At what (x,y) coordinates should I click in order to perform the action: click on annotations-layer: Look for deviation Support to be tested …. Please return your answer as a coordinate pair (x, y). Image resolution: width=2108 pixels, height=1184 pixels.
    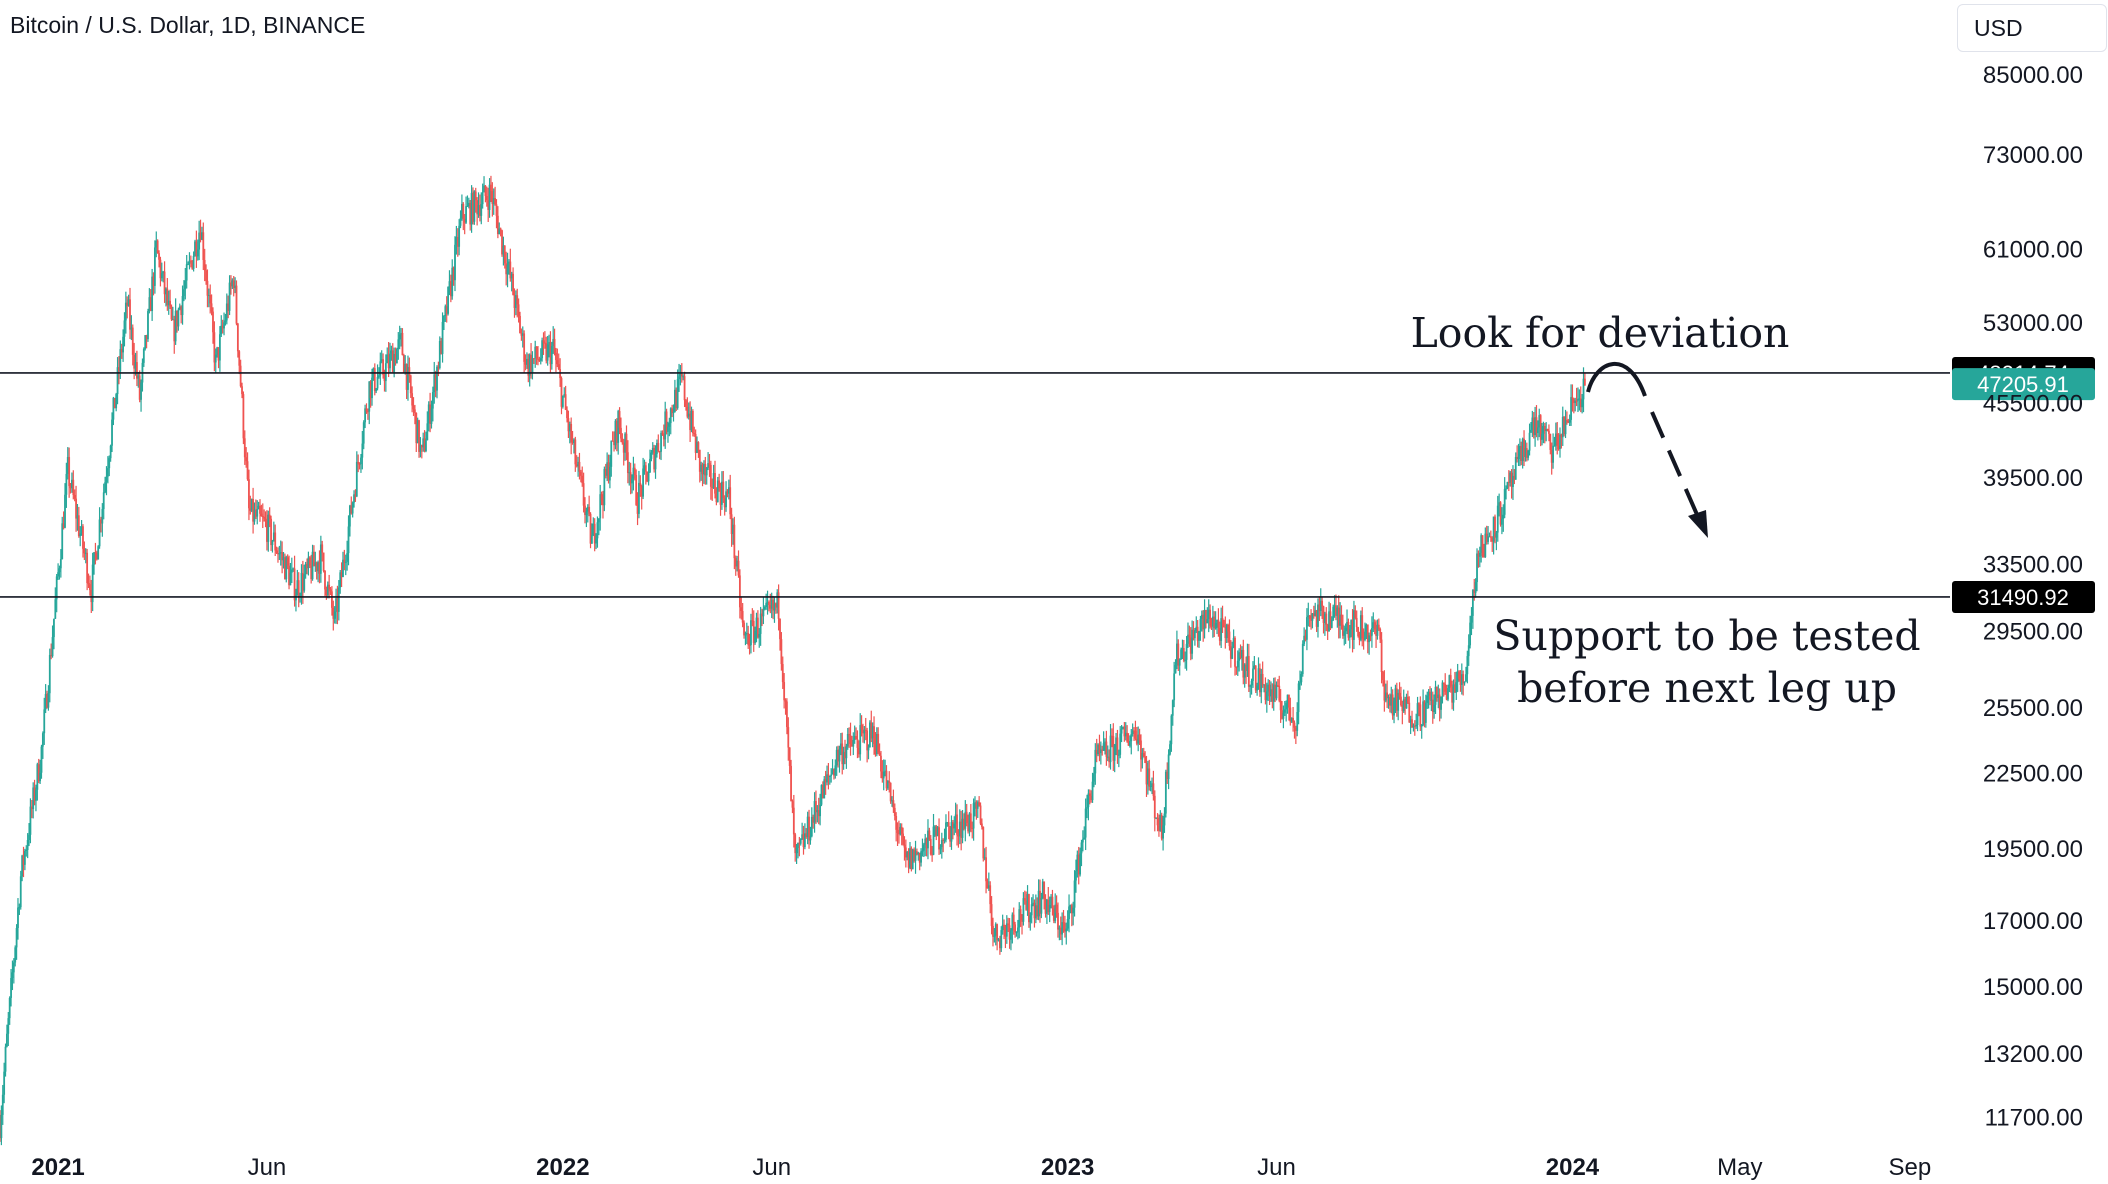
    Looking at the image, I should click on (1666, 510).